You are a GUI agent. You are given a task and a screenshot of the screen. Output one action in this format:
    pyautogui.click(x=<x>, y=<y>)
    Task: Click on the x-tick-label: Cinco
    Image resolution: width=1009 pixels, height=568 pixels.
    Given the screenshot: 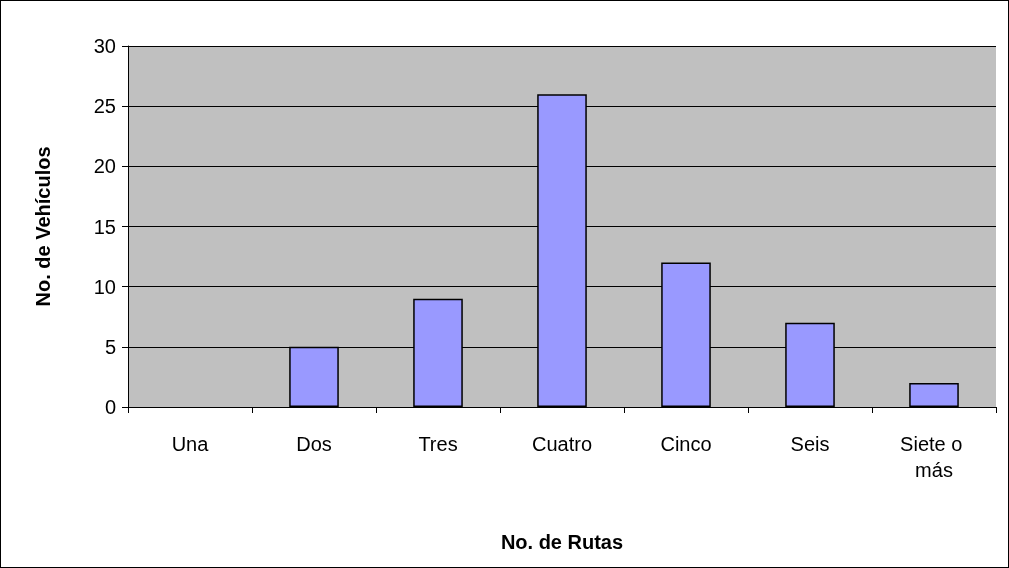 What is the action you would take?
    pyautogui.click(x=686, y=444)
    